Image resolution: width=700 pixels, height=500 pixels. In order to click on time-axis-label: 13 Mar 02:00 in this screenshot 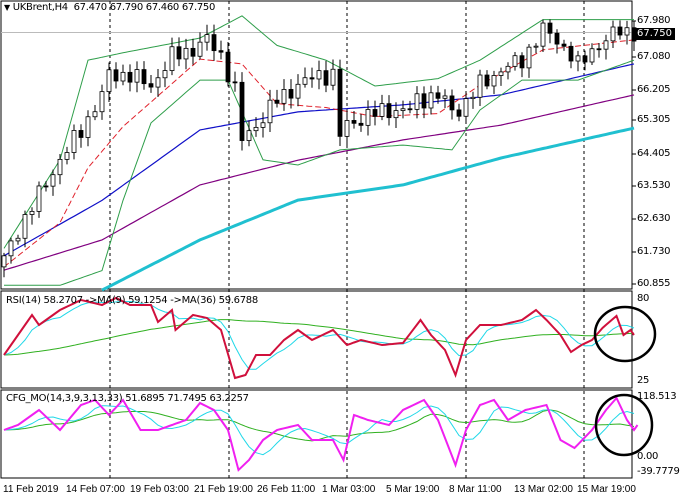, I will do `click(543, 489)`.